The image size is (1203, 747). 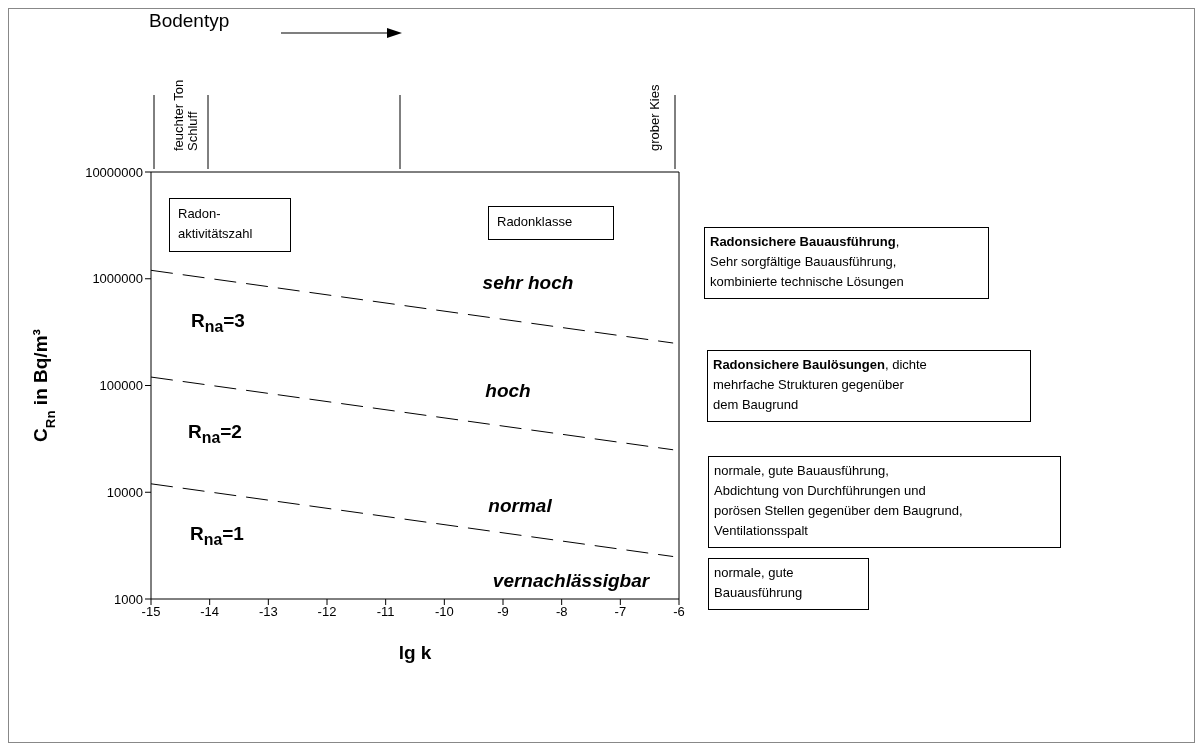 What do you see at coordinates (124, 492) in the screenshot?
I see `y-tick-label: 10000` at bounding box center [124, 492].